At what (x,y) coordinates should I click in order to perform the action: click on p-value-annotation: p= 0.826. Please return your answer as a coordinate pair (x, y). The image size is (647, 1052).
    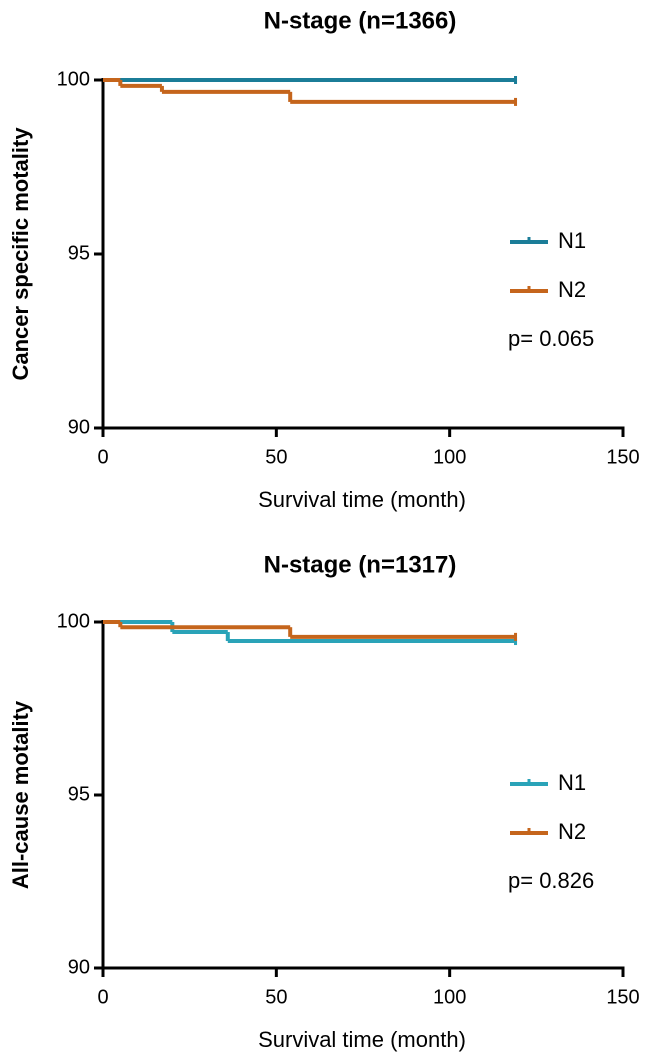
    Looking at the image, I should click on (551, 880).